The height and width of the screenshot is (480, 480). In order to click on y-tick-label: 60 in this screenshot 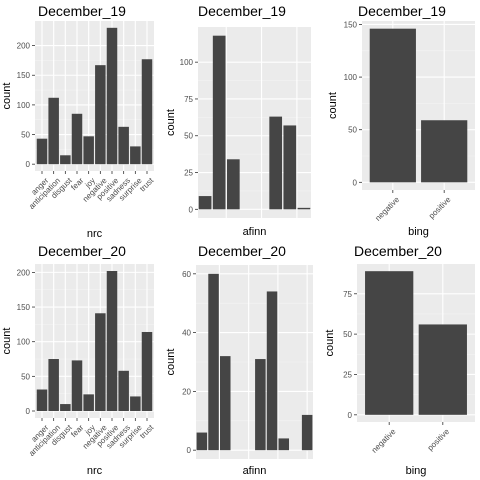, I will do `click(186, 274)`.